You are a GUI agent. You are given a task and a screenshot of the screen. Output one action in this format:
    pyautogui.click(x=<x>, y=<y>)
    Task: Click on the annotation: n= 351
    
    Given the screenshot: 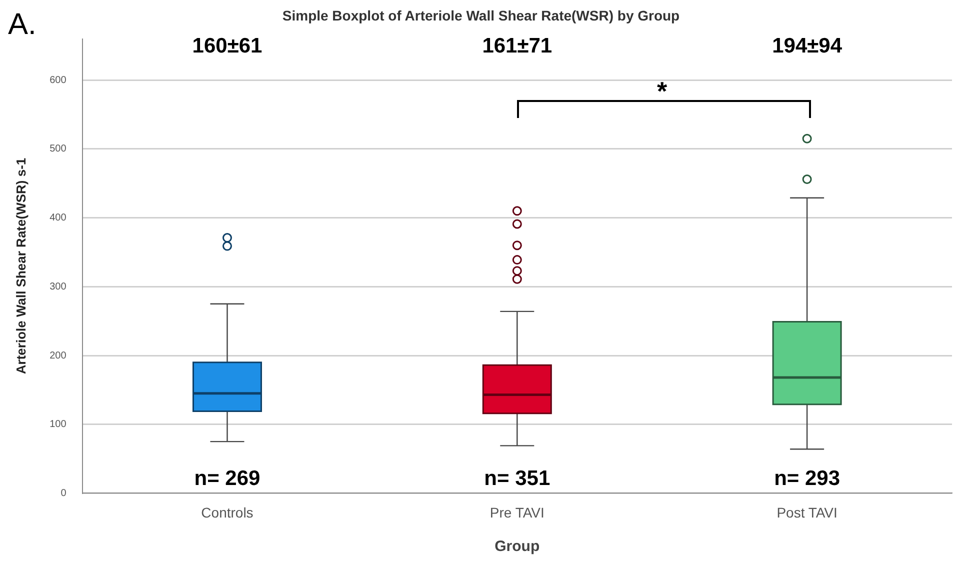 What is the action you would take?
    pyautogui.click(x=517, y=478)
    